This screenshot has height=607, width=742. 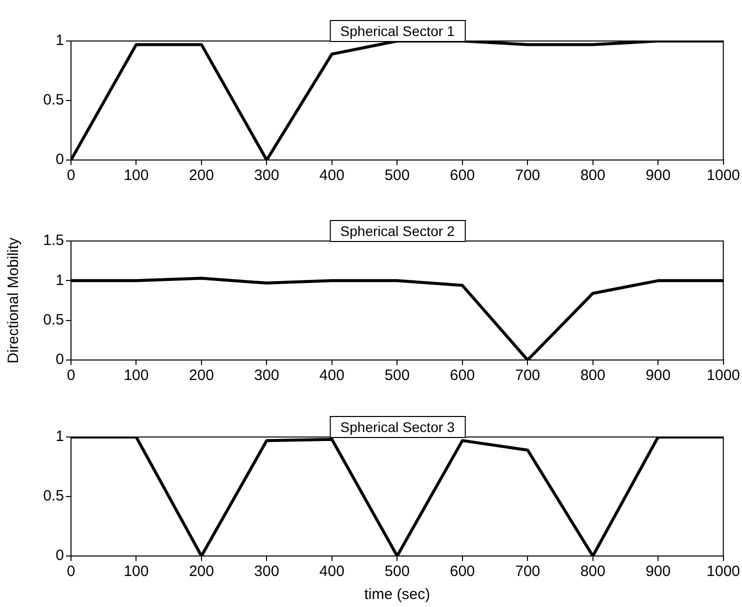 I want to click on chart-title: Spherical Sector 3, so click(x=397, y=427).